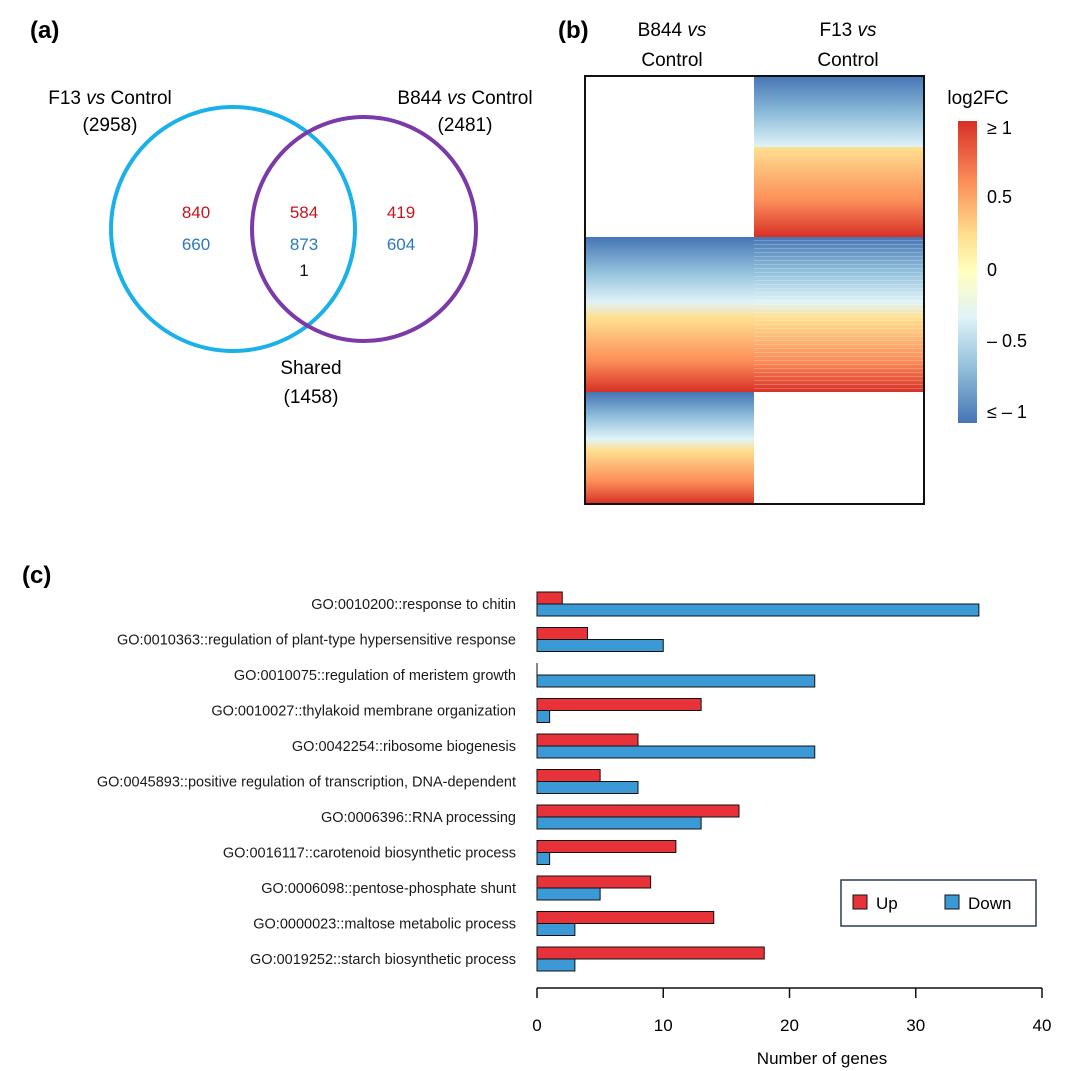 The image size is (1070, 1071). I want to click on colorbar-tick-min: ≤ – 1, so click(1007, 412).